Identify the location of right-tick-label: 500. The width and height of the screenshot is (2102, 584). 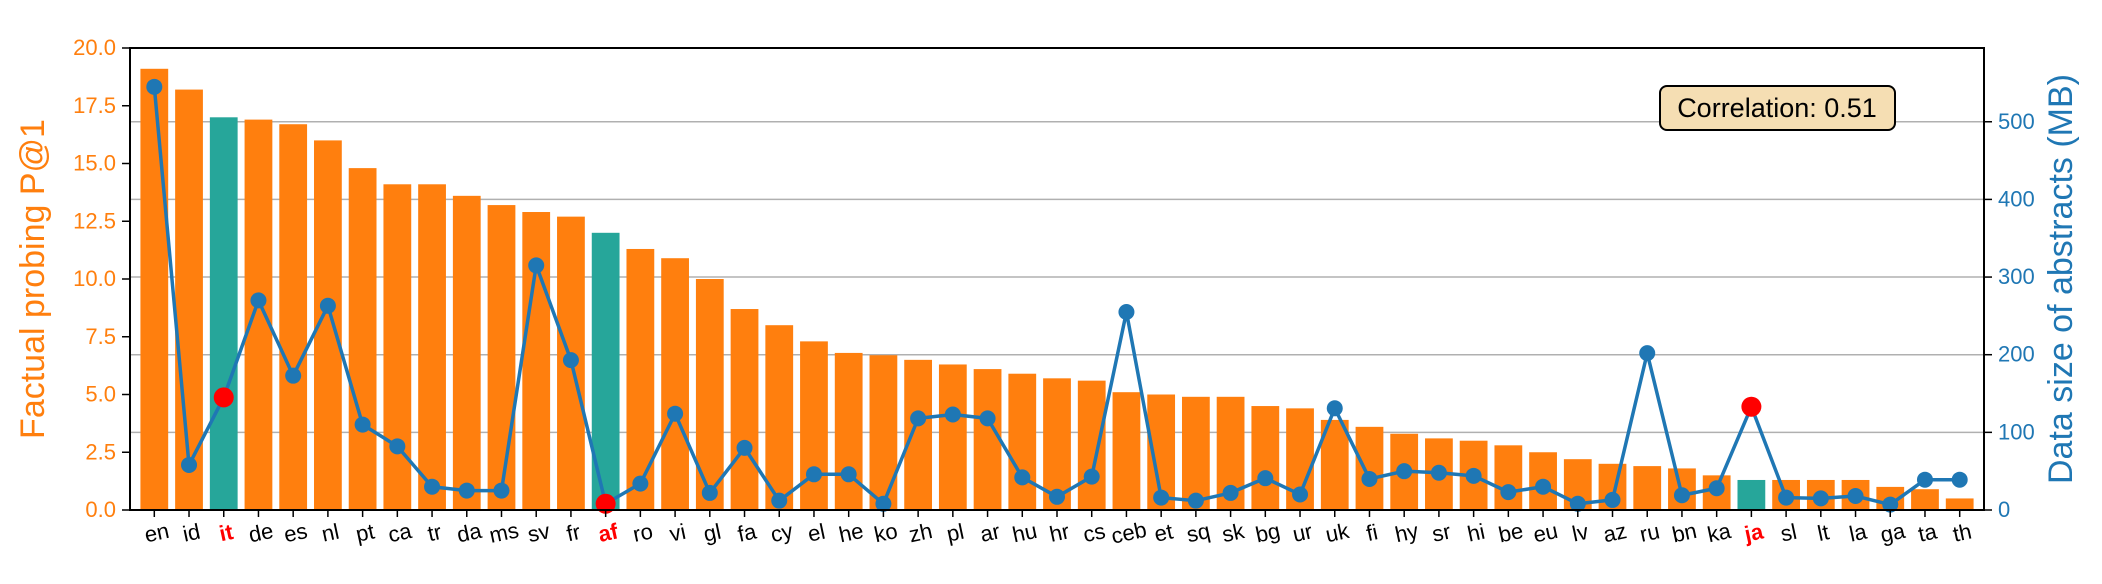
(2016, 121).